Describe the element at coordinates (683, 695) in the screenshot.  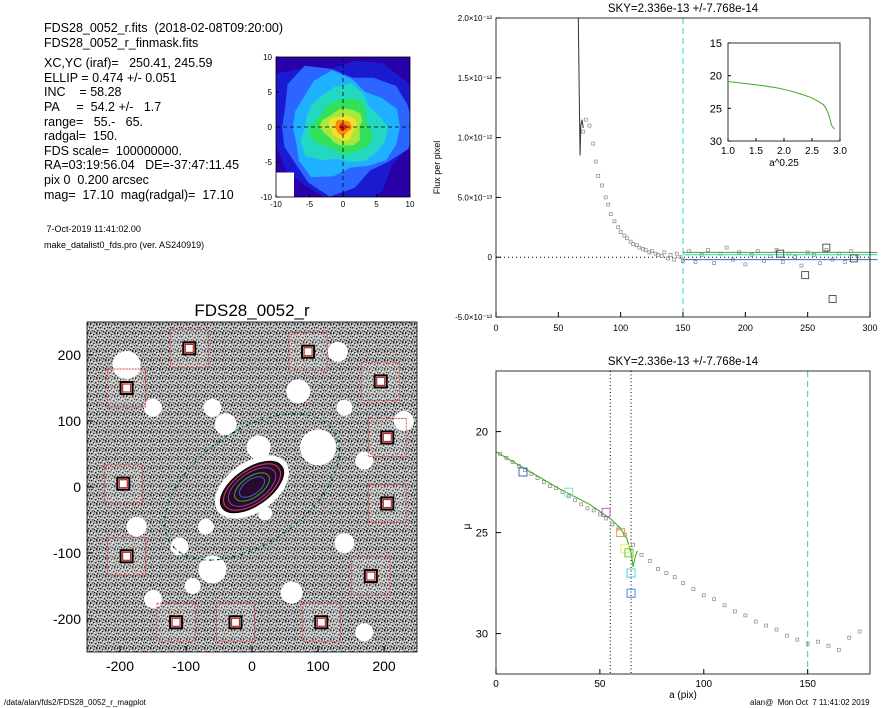
I see `mu-xlabel: a (pix)` at that location.